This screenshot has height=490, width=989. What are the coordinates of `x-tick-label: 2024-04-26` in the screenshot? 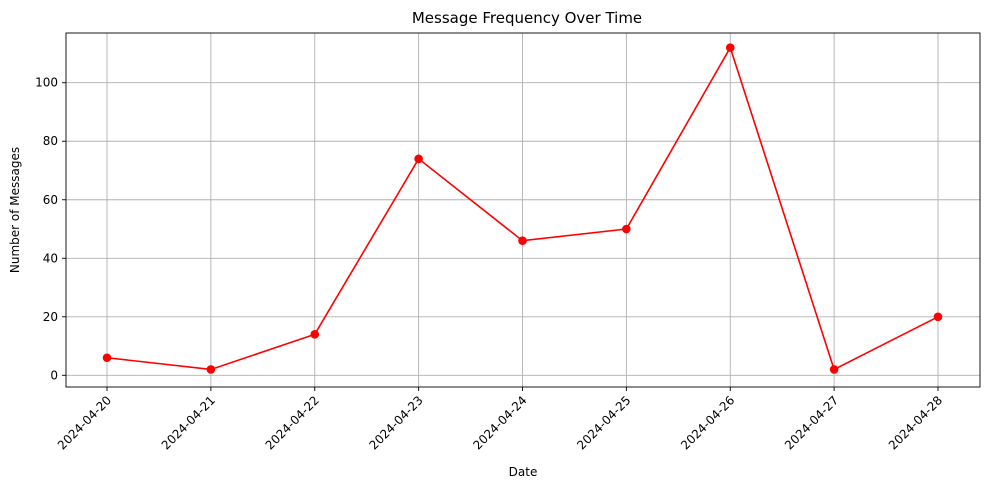 It's located at (707, 422).